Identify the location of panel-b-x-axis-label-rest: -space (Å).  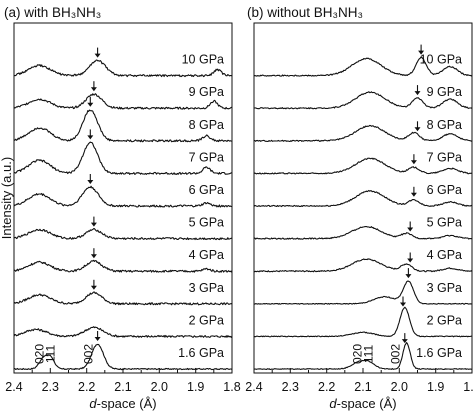
(367, 403).